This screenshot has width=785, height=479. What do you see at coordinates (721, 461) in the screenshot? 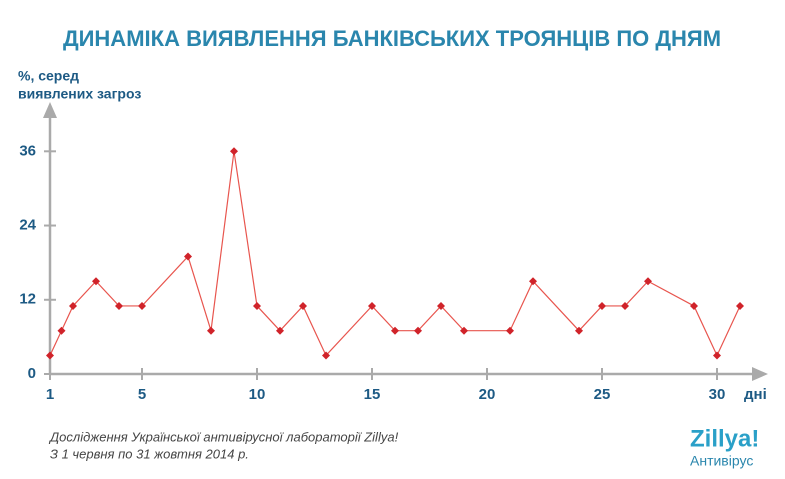
I see `logo-product: Антивірус` at bounding box center [721, 461].